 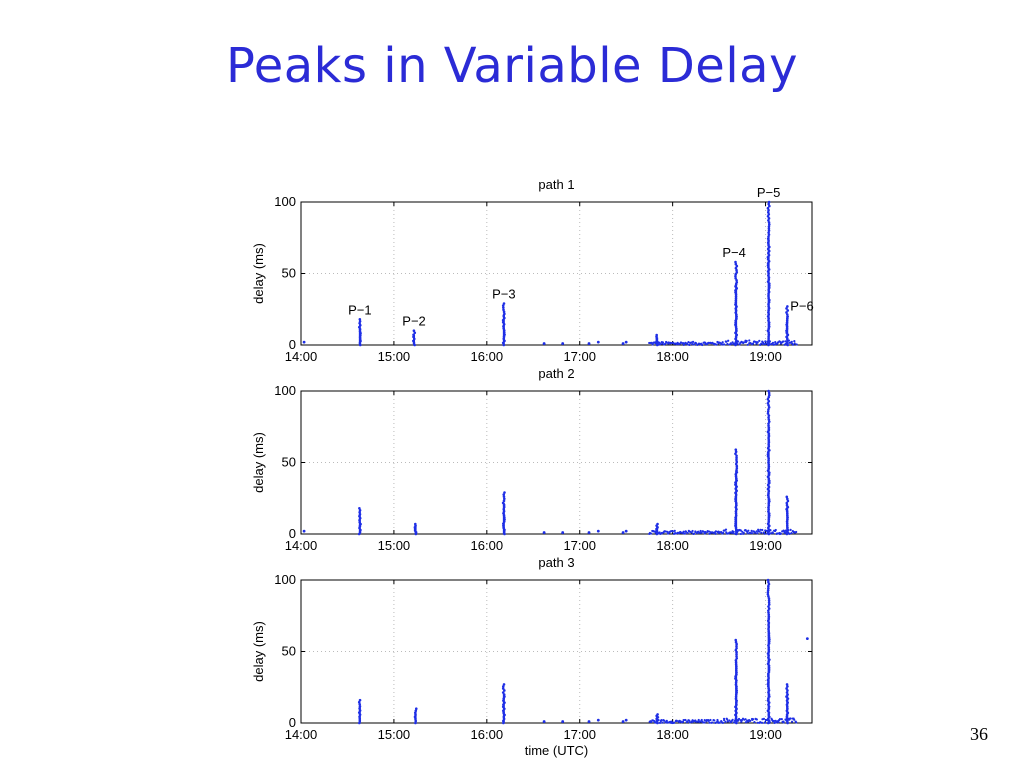 What do you see at coordinates (723, 532) in the screenshot?
I see `baseline-points` at bounding box center [723, 532].